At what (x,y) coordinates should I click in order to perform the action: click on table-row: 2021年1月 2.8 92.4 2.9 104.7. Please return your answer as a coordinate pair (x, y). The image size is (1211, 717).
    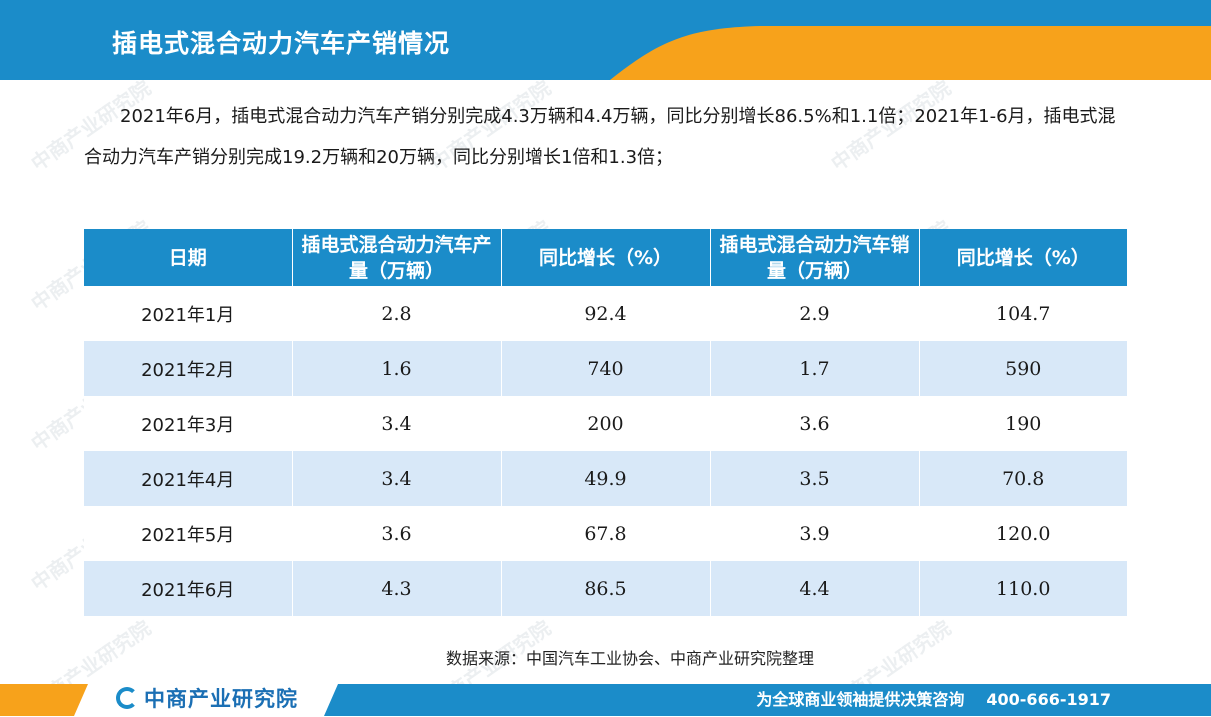
    Looking at the image, I should click on (605, 313).